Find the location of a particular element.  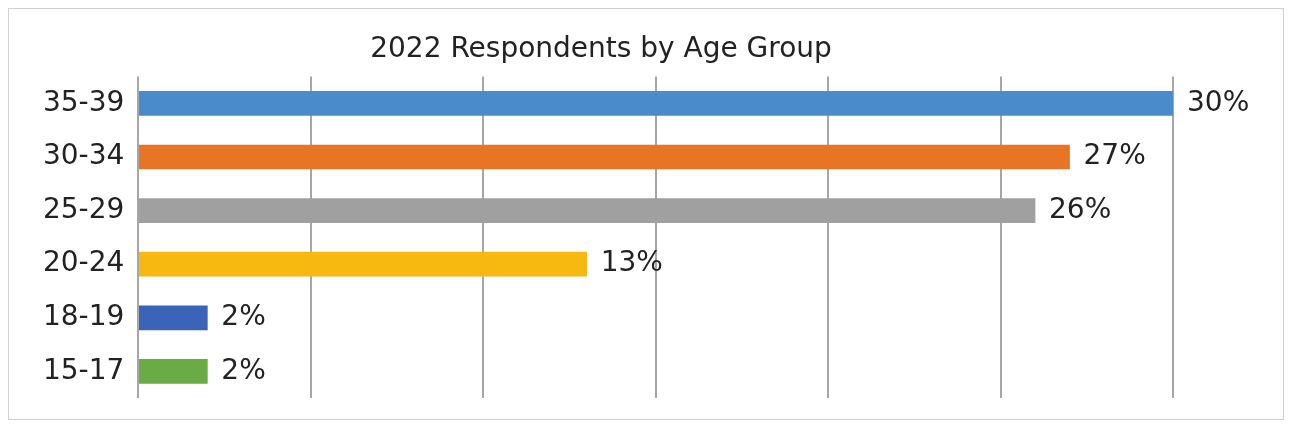

data-label: 26% is located at coordinates (1080, 208).